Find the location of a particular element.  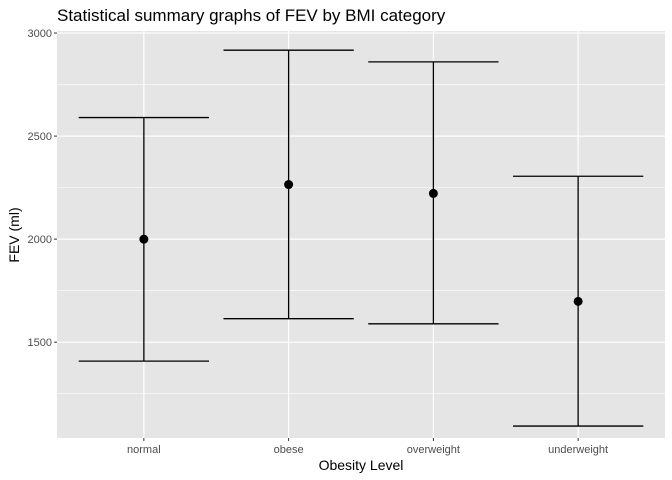

errorbar-overweight is located at coordinates (433, 193).